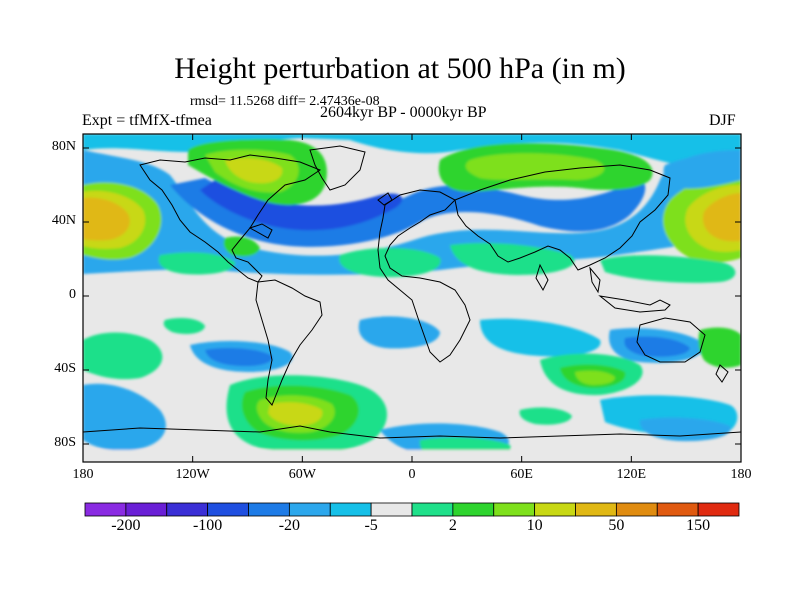  I want to click on lon-tick-label: 120W, so click(192, 474).